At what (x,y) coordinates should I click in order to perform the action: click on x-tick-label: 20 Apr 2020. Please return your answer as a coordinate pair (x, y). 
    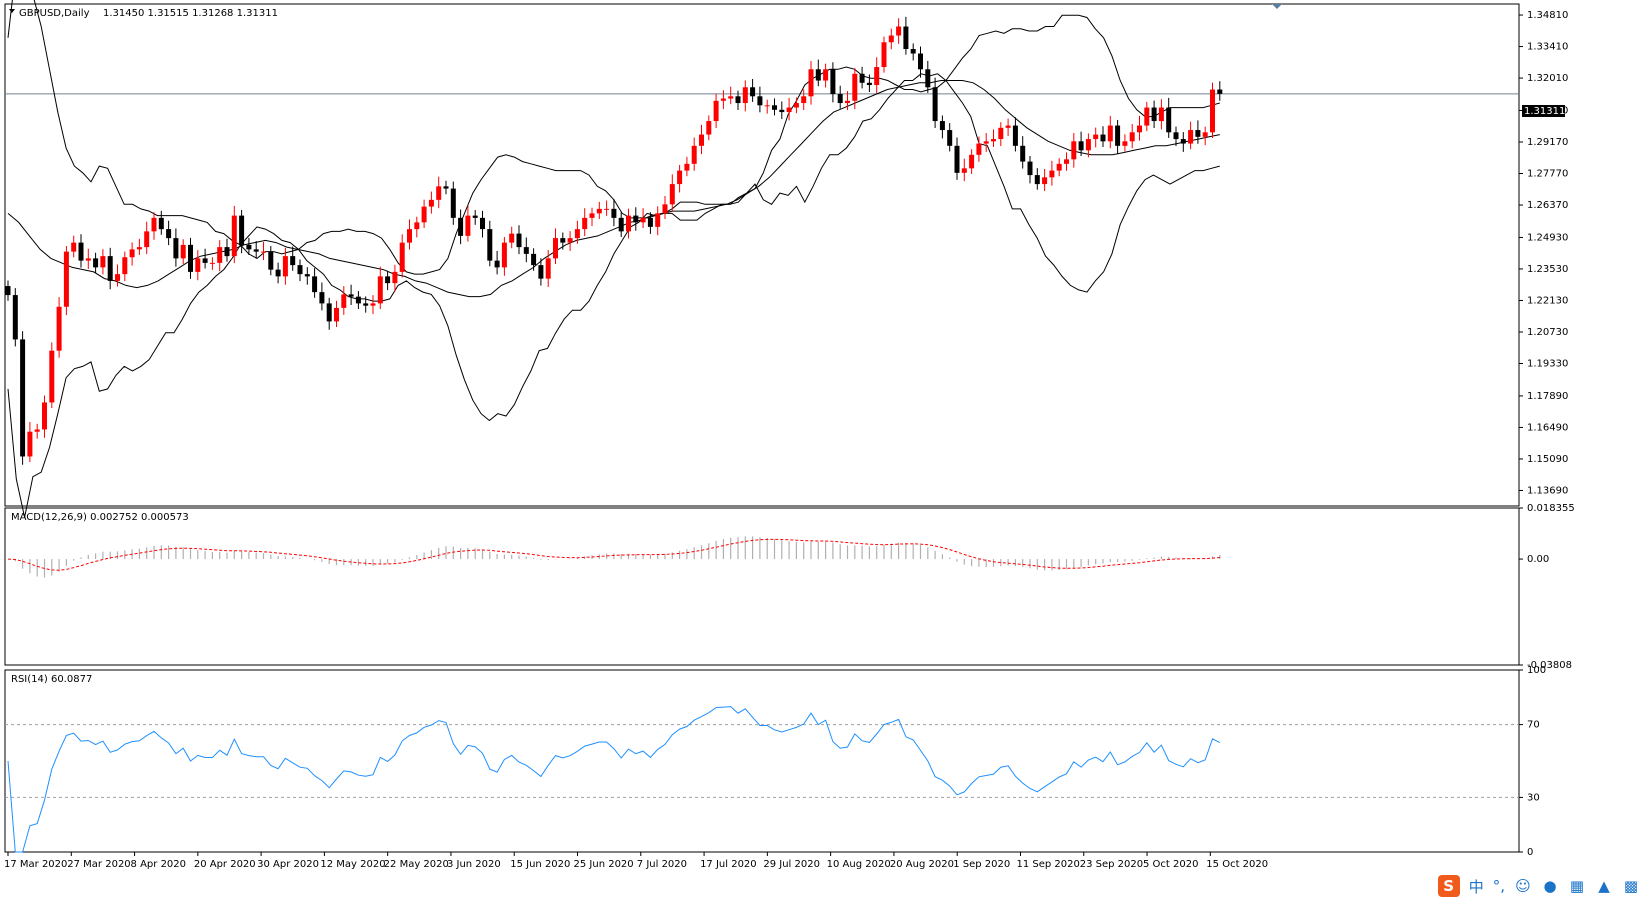
    Looking at the image, I should click on (225, 864).